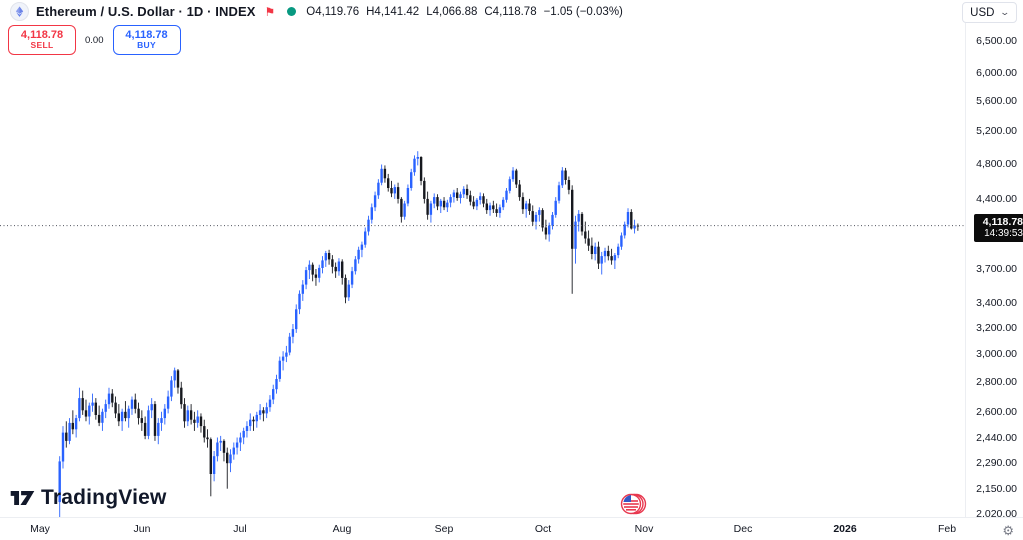 The height and width of the screenshot is (540, 1023). I want to click on sell-button: 4,118.78 SELL, so click(42, 40).